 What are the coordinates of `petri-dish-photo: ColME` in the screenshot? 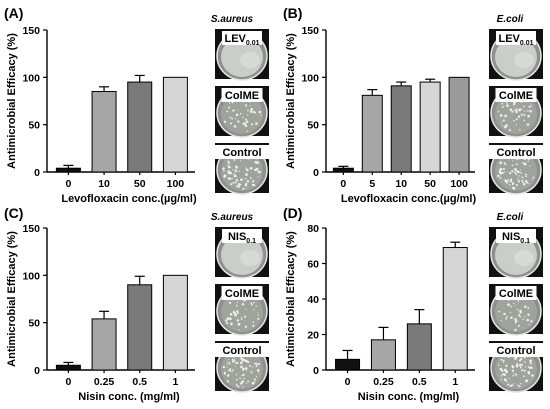 It's located at (242, 310).